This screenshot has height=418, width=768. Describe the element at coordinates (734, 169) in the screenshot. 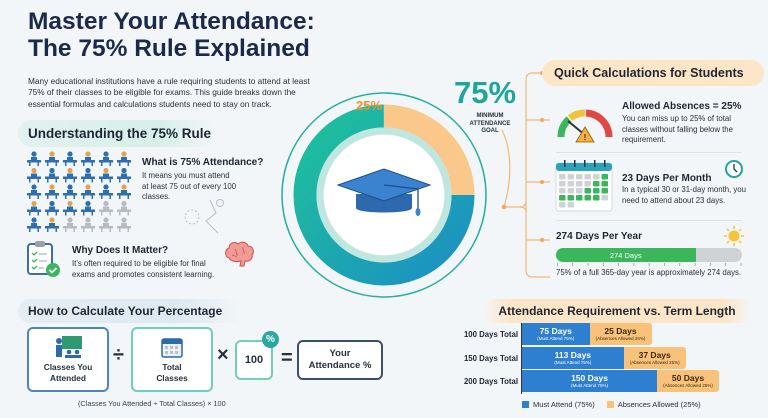

I see `clock-icon` at that location.